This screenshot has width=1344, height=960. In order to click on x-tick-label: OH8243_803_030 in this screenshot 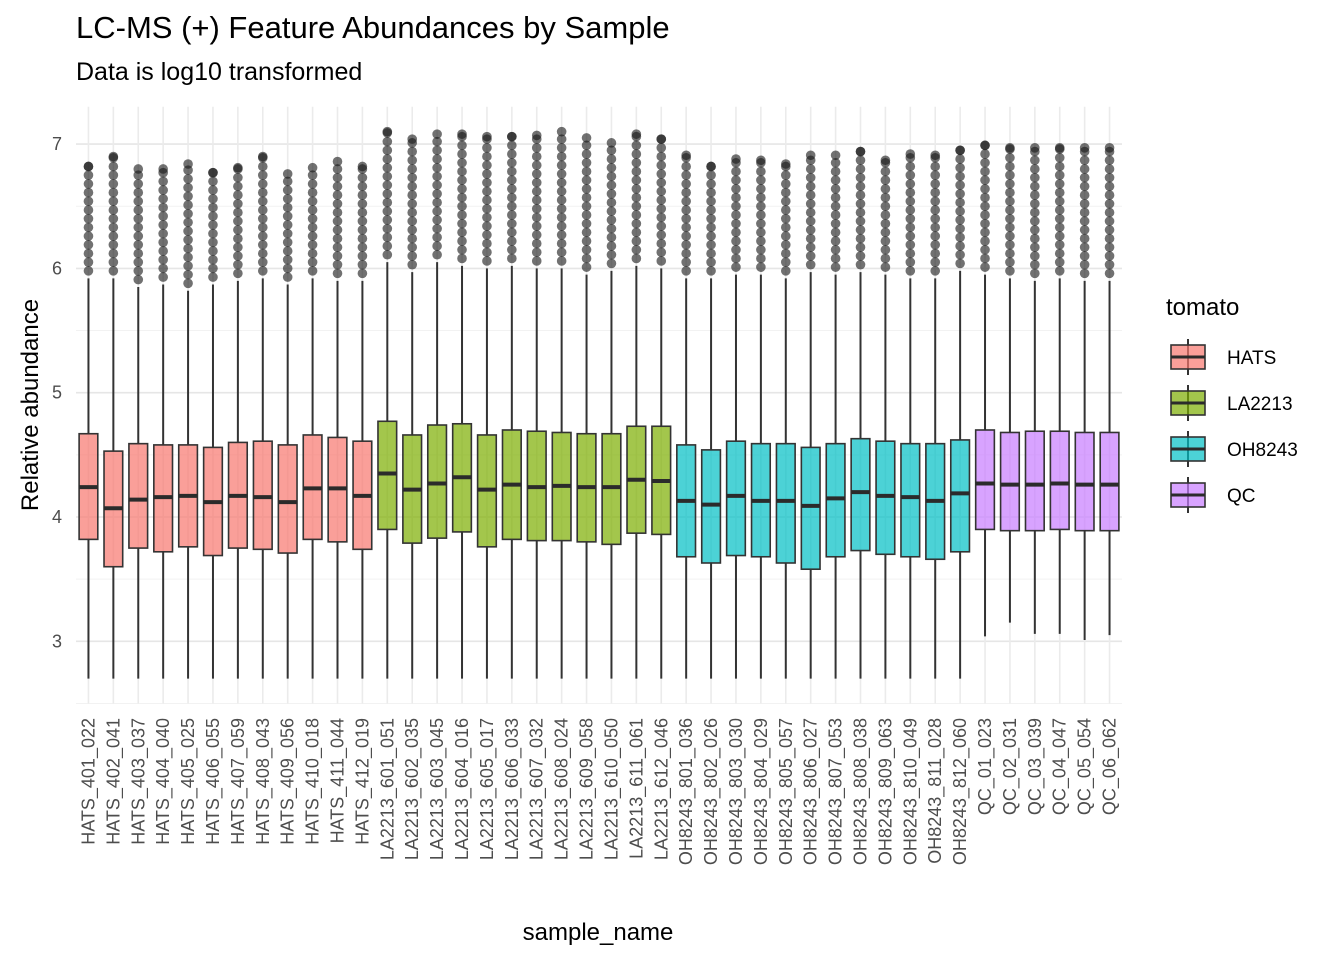, I will do `click(736, 791)`.